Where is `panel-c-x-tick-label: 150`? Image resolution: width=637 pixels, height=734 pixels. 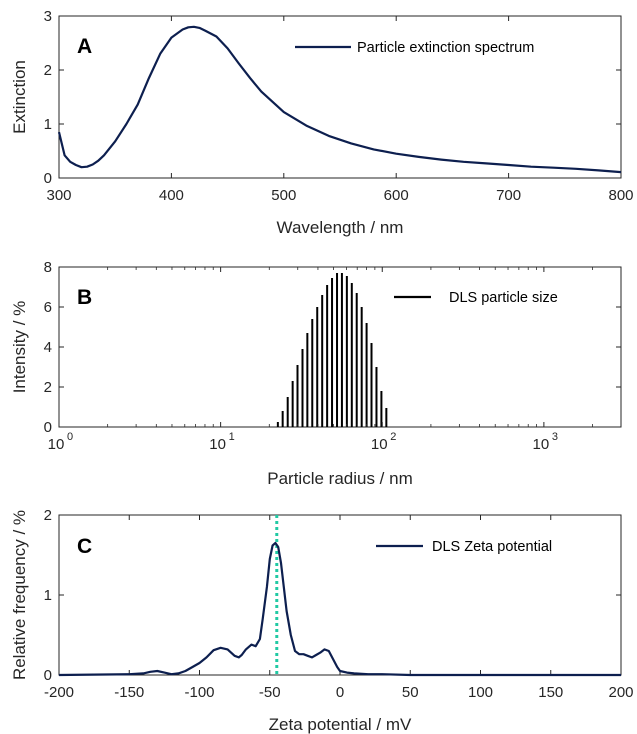
panel-c-x-tick-label: 150 is located at coordinates (550, 692).